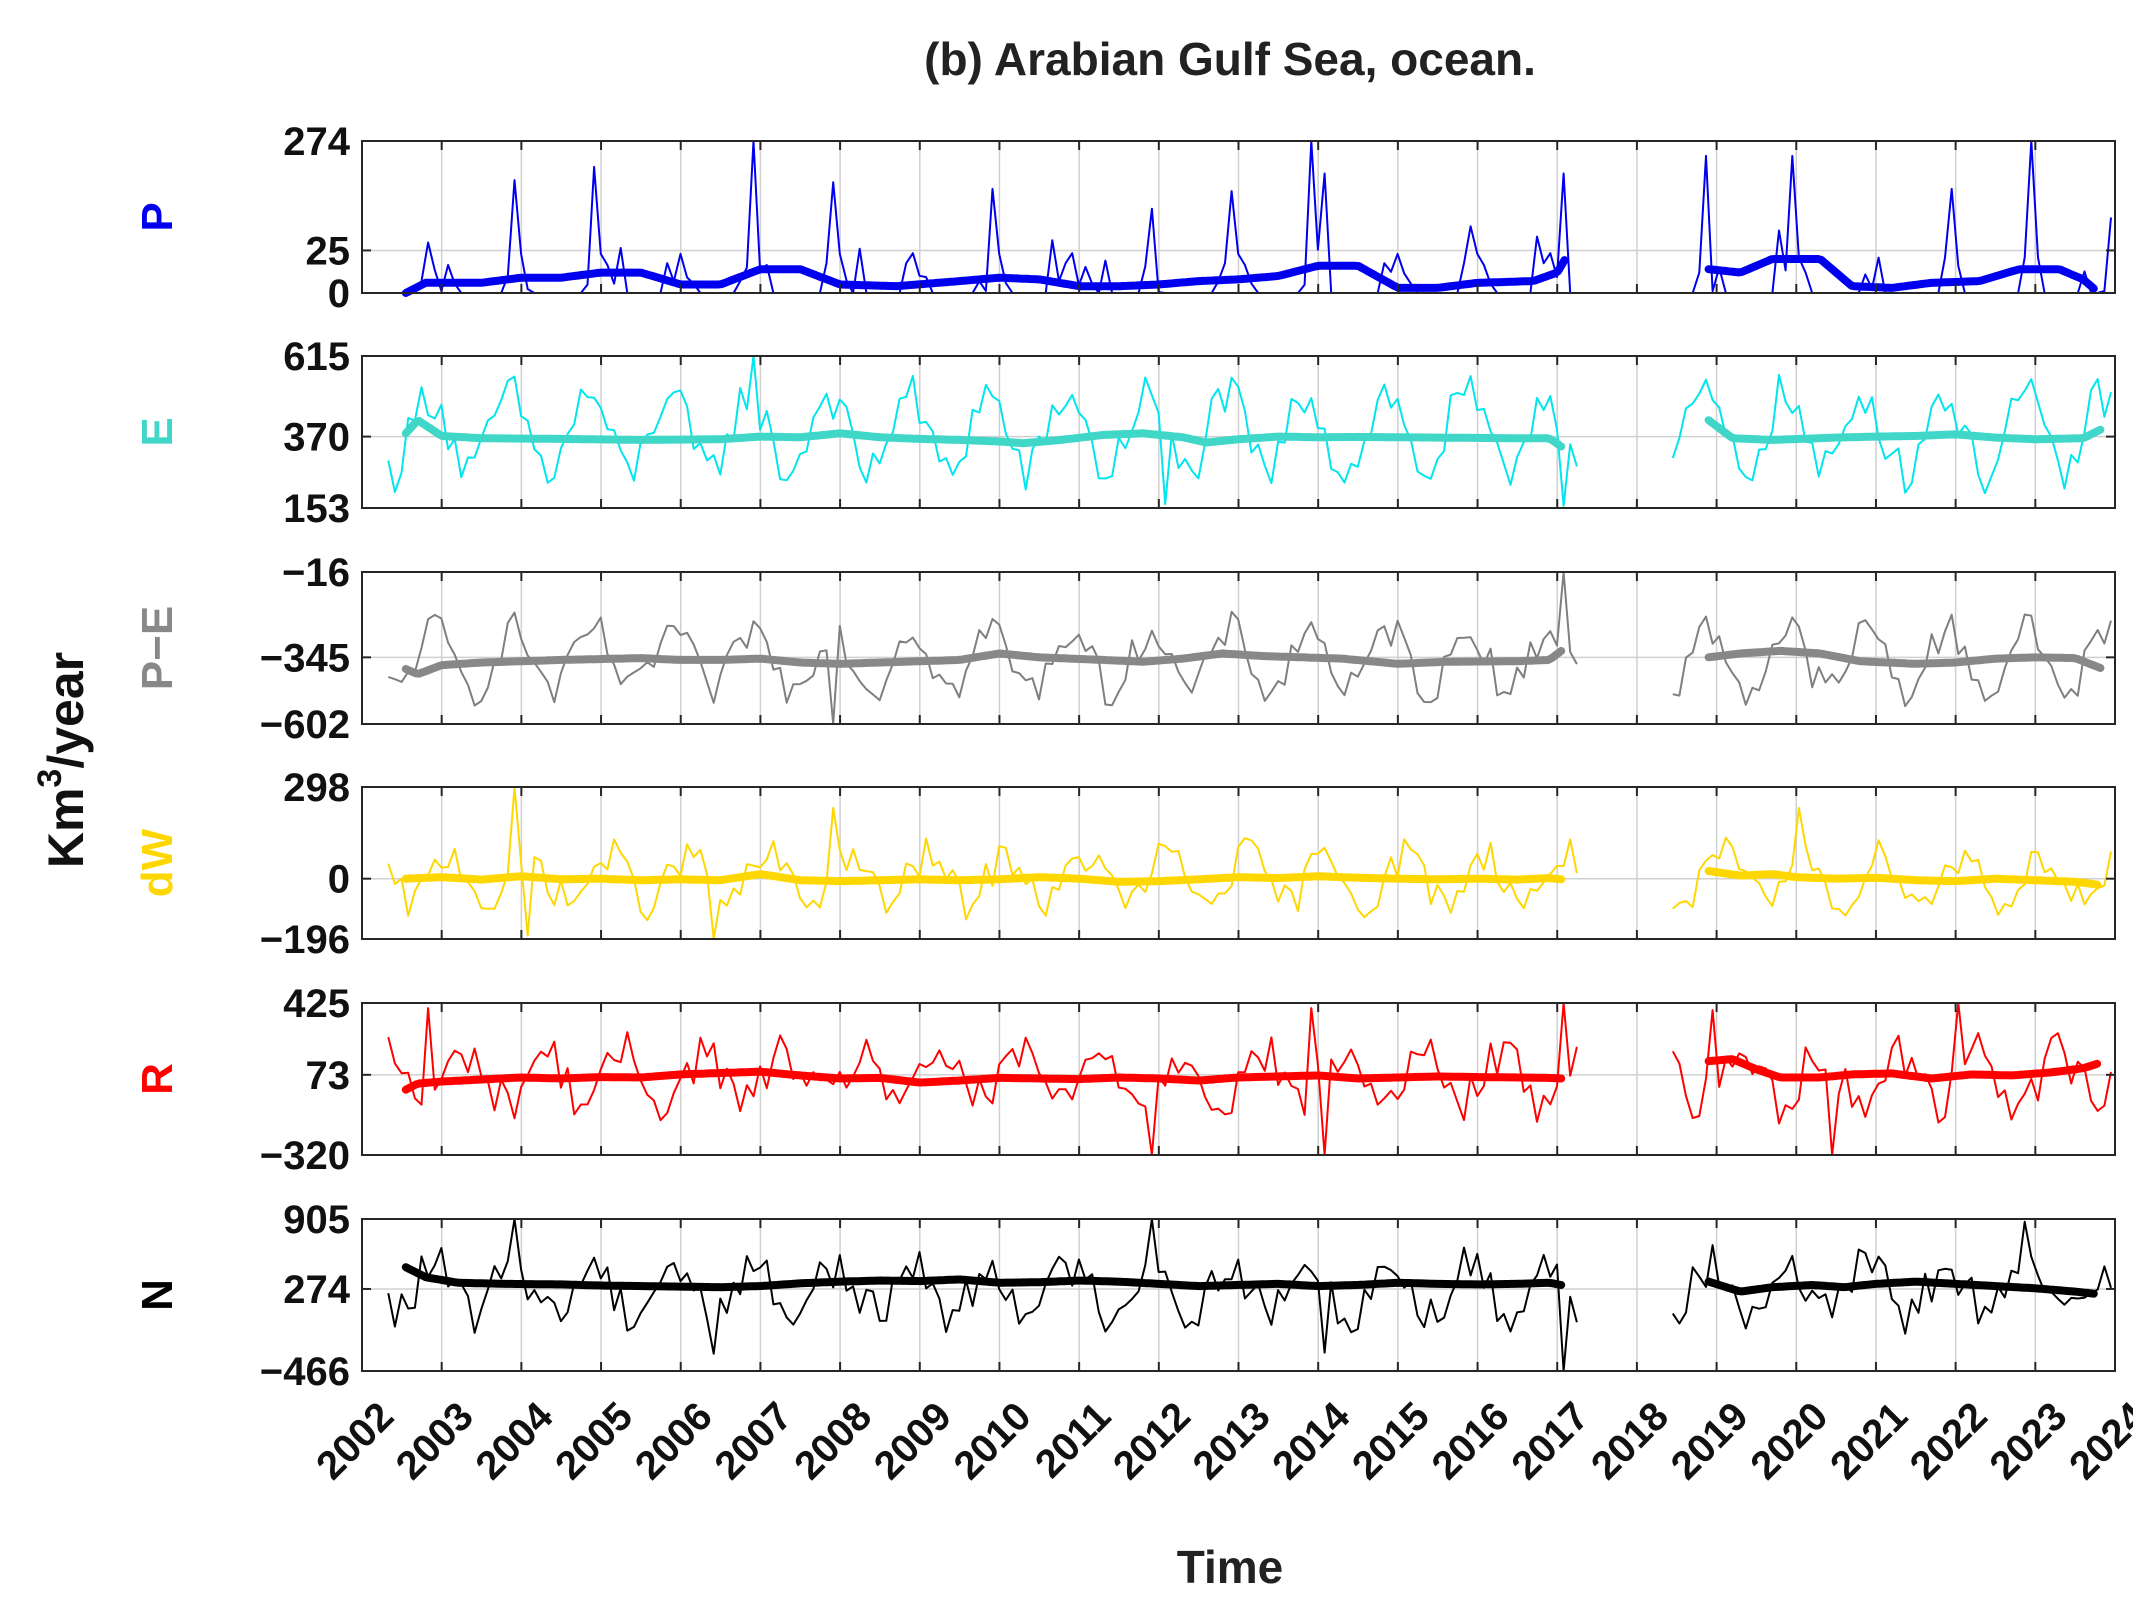 The height and width of the screenshot is (1612, 2133). Describe the element at coordinates (328, 251) in the screenshot. I see `y-tick-label: 25` at that location.